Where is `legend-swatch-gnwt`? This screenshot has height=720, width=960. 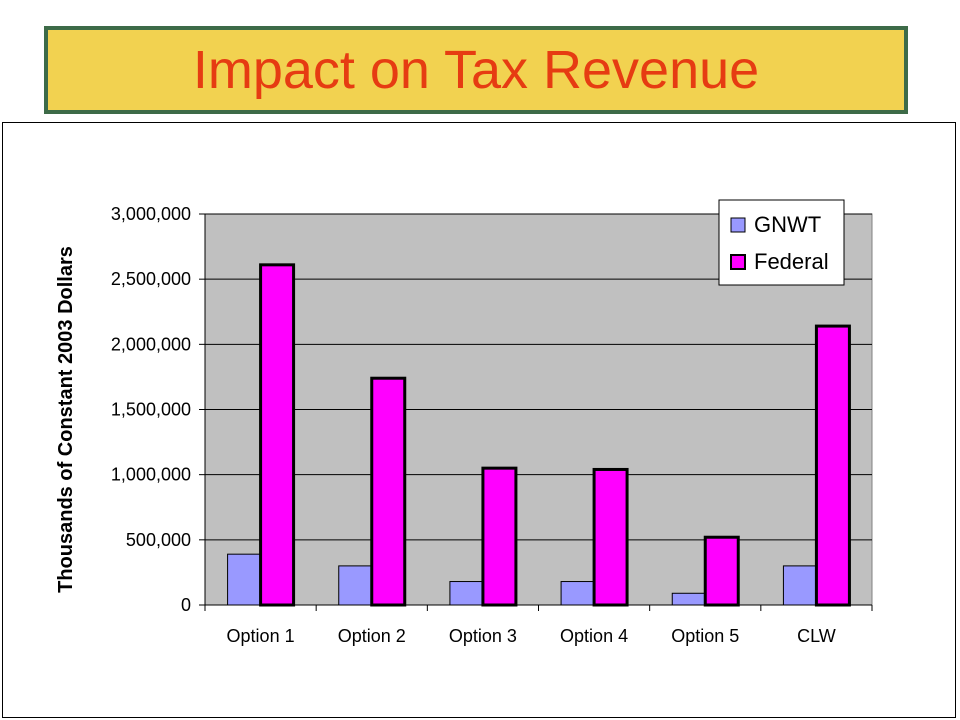 legend-swatch-gnwt is located at coordinates (738, 225).